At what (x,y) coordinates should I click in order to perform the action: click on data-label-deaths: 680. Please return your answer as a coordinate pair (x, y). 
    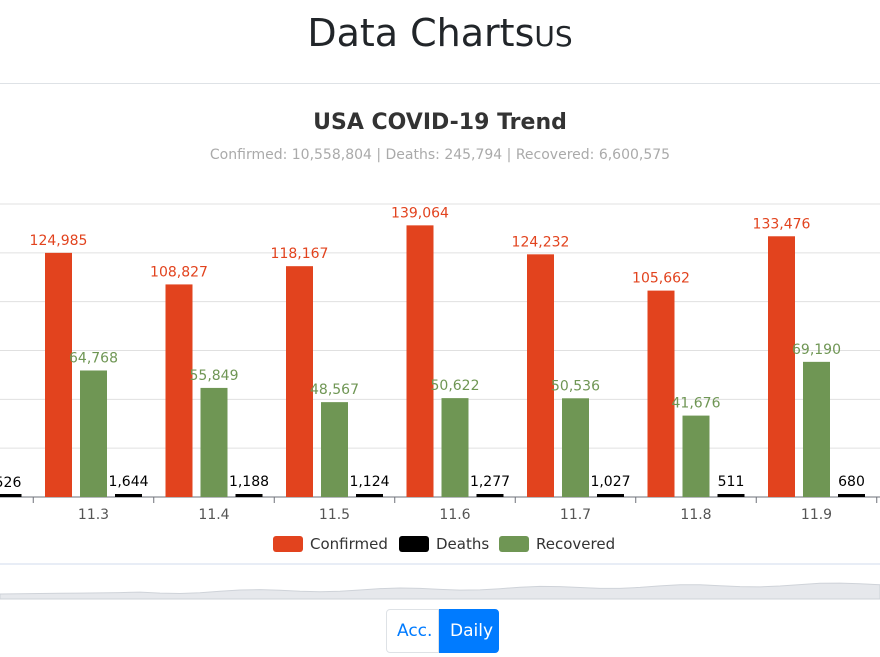
    Looking at the image, I should click on (851, 482).